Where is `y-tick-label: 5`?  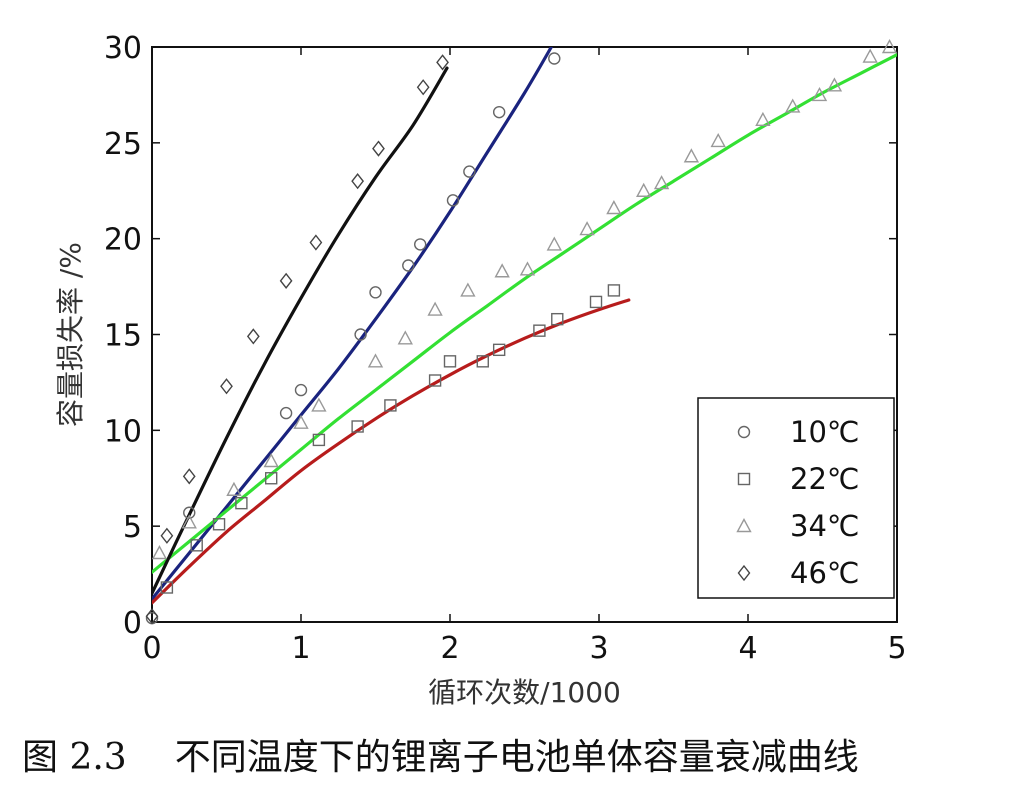
y-tick-label: 5 is located at coordinates (132, 527).